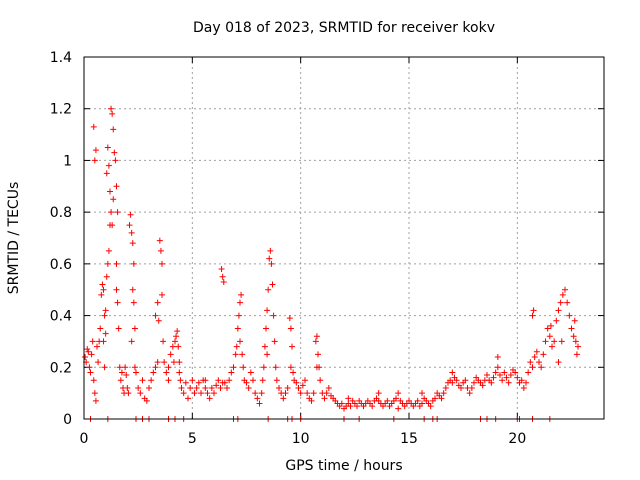 The width and height of the screenshot is (640, 480). I want to click on y-tick-label: 0.6, so click(61, 265).